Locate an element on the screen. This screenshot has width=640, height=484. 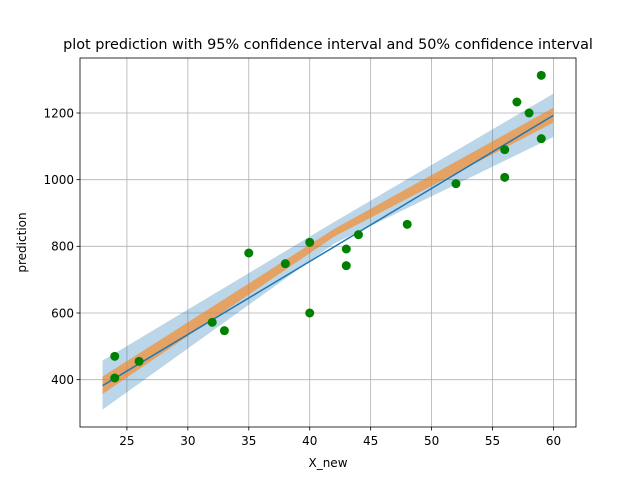
y-tick-label: 1000 is located at coordinates (58, 180).